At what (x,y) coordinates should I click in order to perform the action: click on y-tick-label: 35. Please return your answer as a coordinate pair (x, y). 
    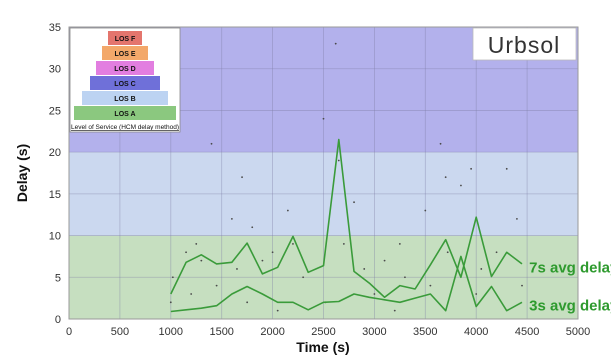
    Looking at the image, I should click on (55, 28).